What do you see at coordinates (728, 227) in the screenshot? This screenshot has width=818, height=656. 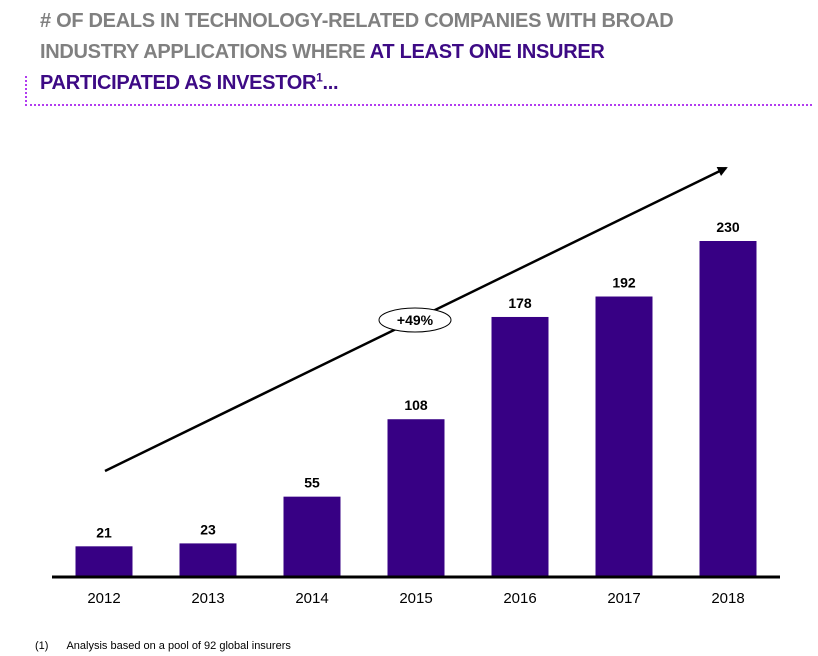 I see `data-label-2018: 230` at bounding box center [728, 227].